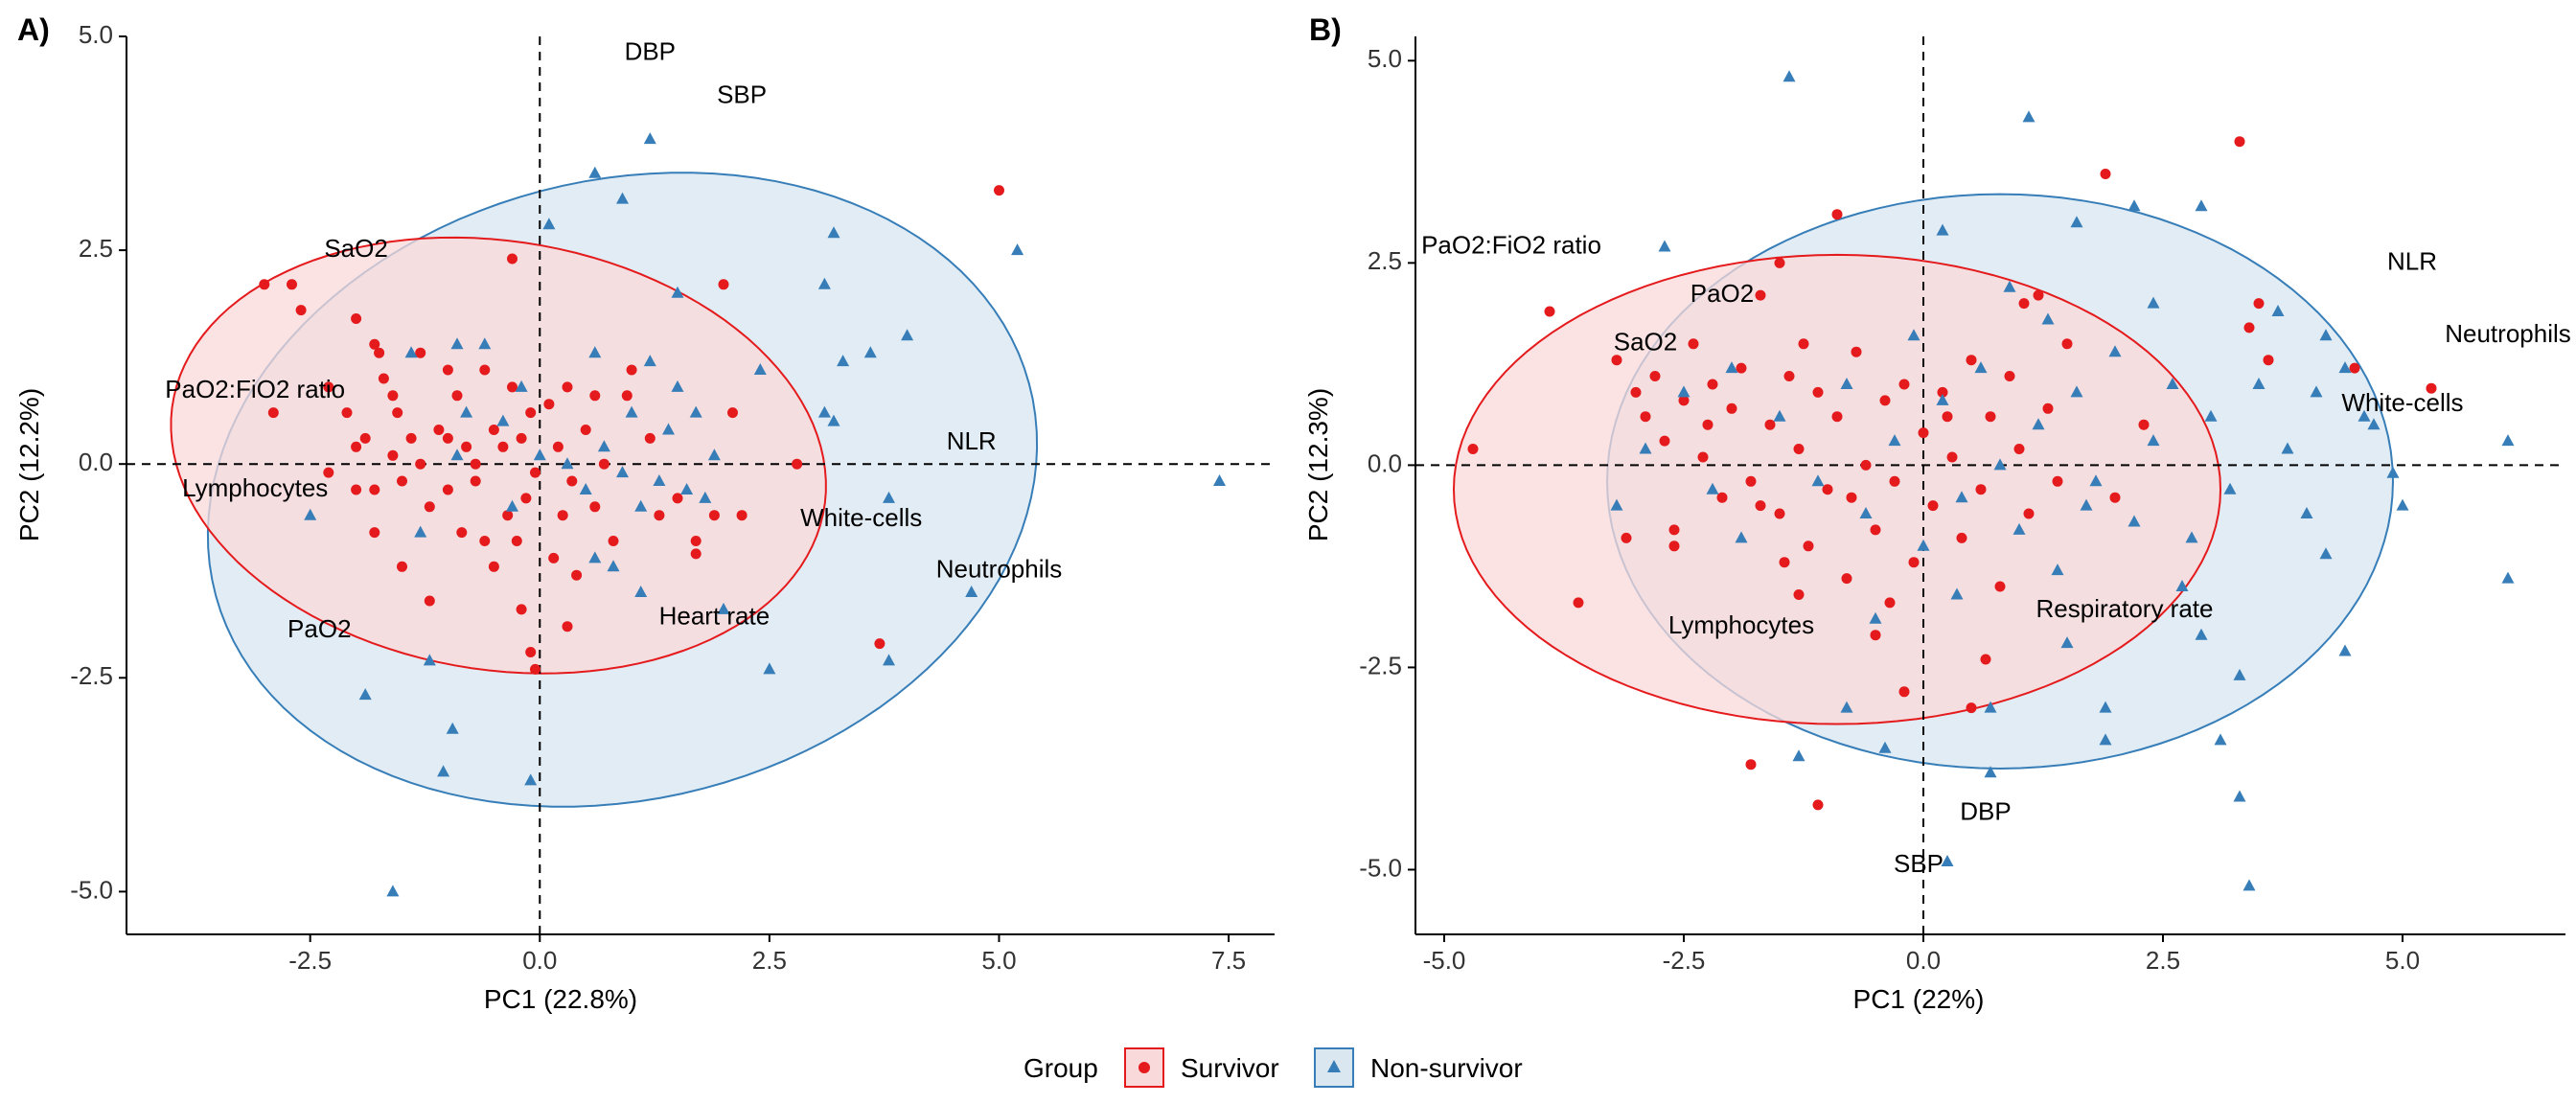 The height and width of the screenshot is (1104, 2576). I want to click on panel-label: B), so click(1325, 29).